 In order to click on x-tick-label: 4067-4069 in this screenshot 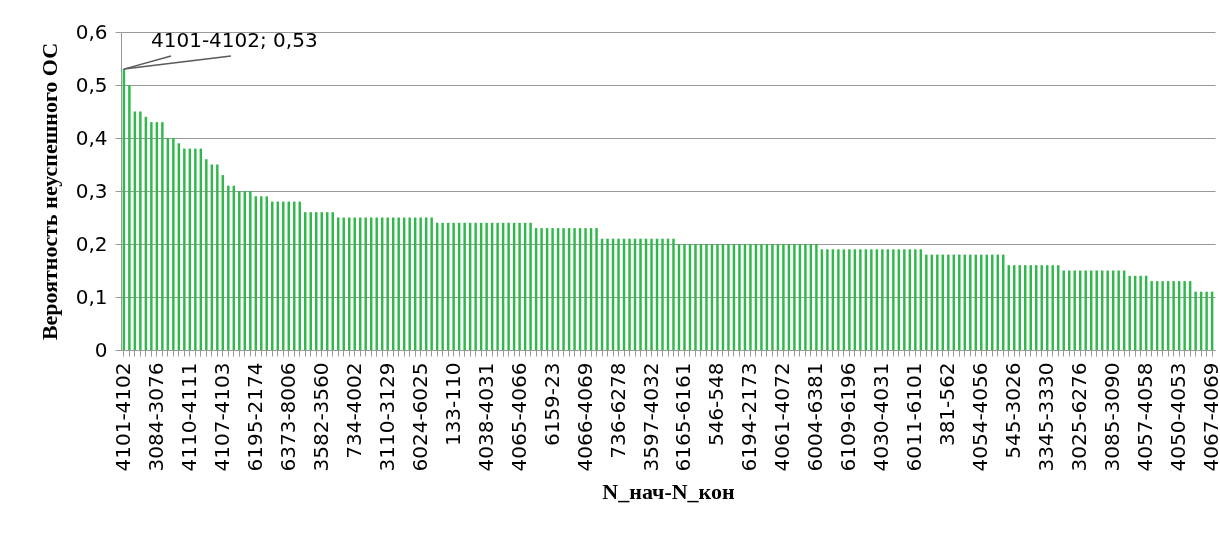, I will do `click(1209, 417)`.